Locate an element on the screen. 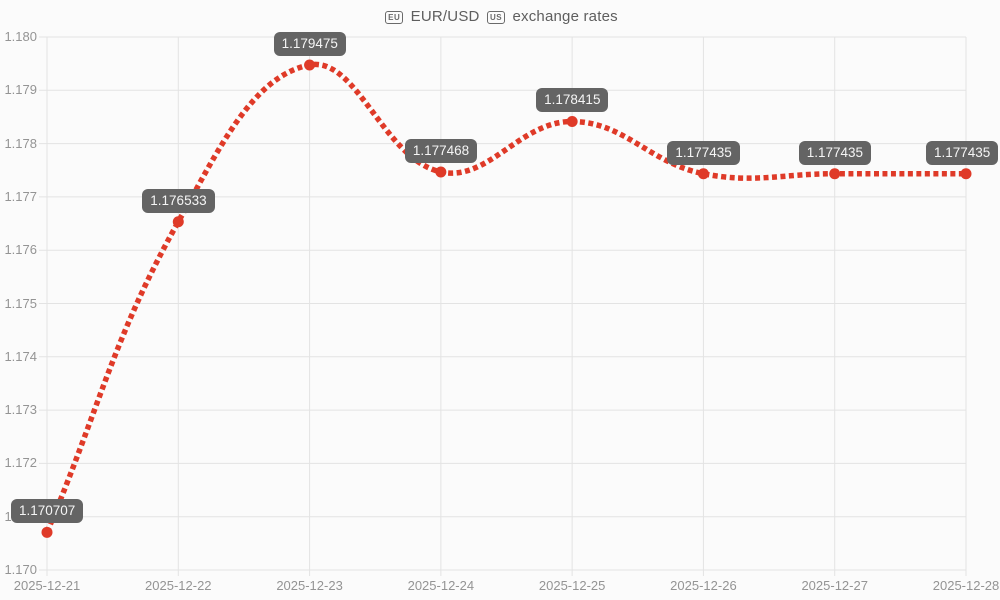 This screenshot has height=600, width=1000. chart-title: EU EUR/USD US exchange rates is located at coordinates (500, 16).